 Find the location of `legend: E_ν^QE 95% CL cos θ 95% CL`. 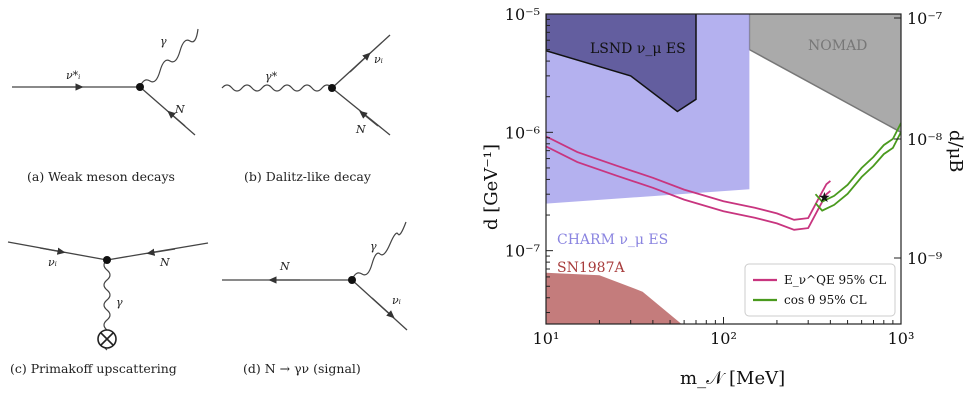

legend: E_ν^QE 95% CL cos θ 95% CL is located at coordinates (820, 290).